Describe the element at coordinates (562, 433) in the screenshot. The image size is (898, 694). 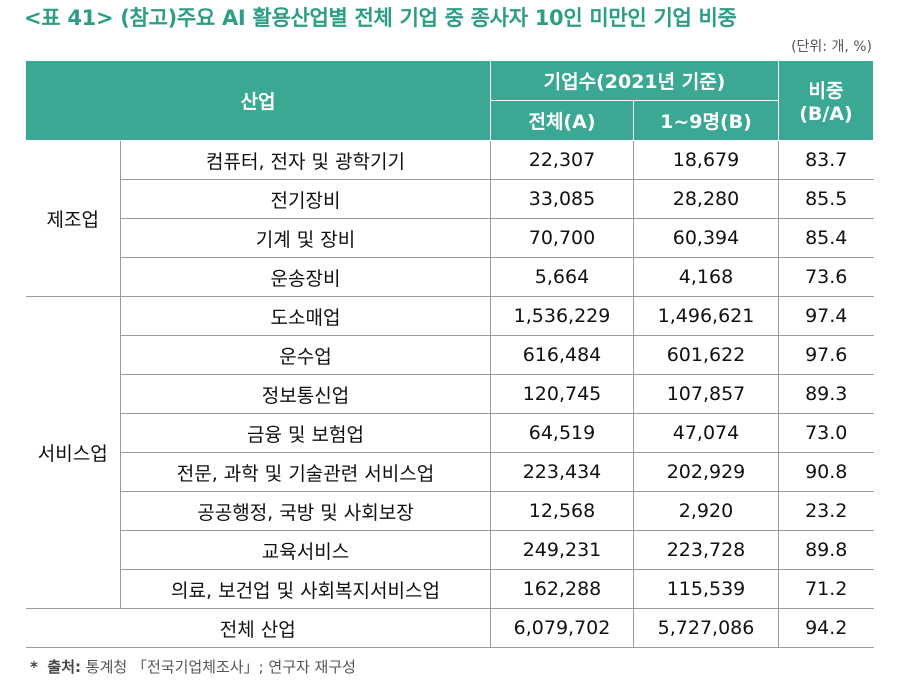
I see `total-cell: 64,519` at that location.